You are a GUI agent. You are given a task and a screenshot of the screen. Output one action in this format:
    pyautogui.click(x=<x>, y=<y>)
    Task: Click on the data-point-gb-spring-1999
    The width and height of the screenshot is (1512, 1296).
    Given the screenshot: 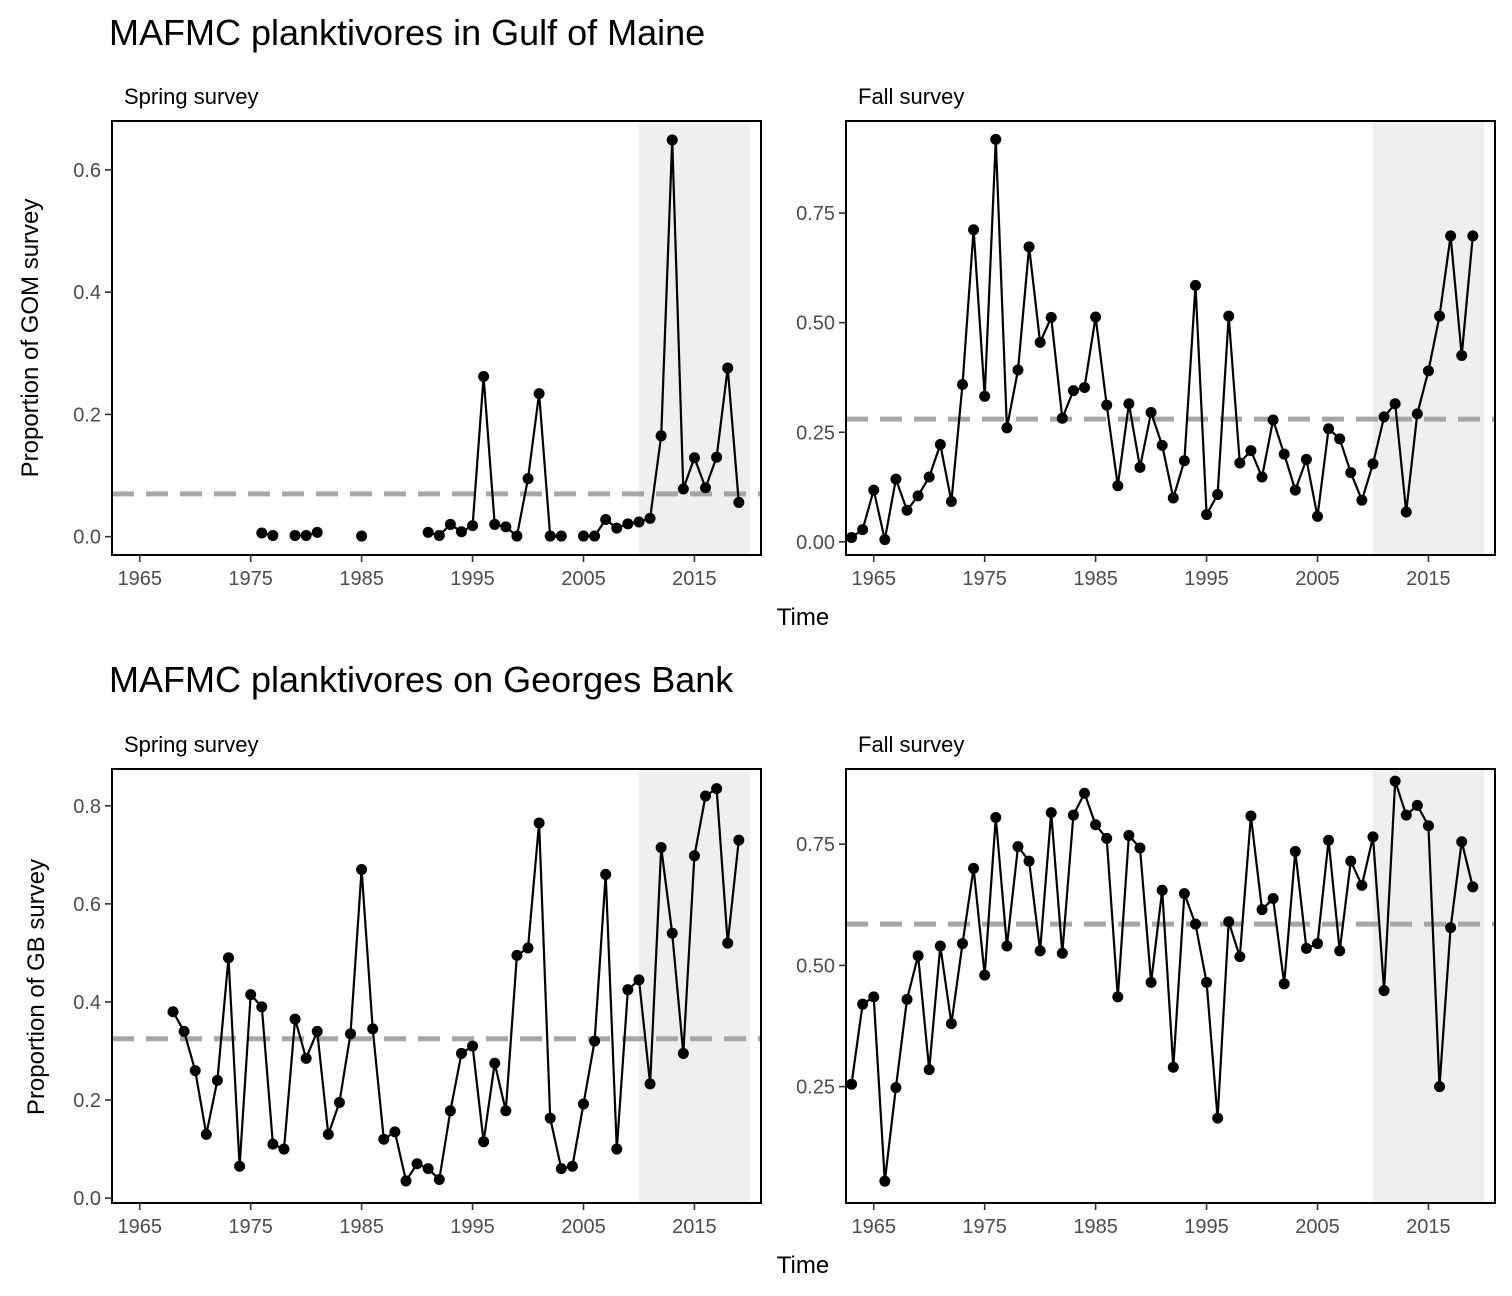 What is the action you would take?
    pyautogui.click(x=517, y=955)
    